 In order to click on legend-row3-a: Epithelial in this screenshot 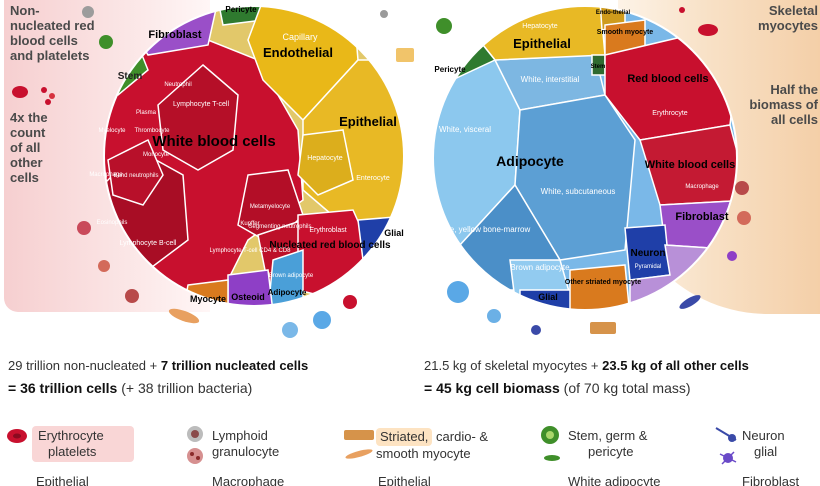, I will do `click(62, 480)`.